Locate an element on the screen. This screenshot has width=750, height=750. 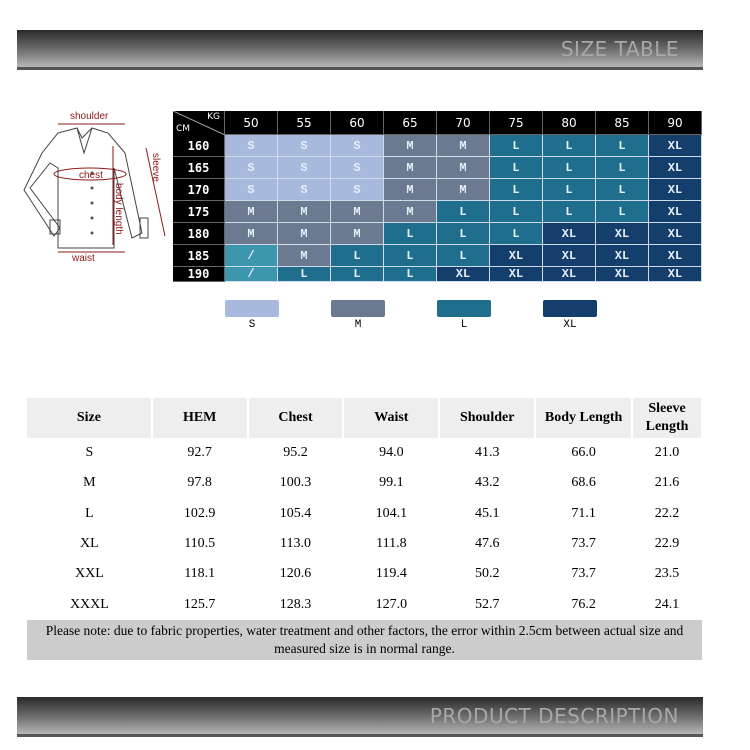
table-cell: 110.5 is located at coordinates (200, 544).